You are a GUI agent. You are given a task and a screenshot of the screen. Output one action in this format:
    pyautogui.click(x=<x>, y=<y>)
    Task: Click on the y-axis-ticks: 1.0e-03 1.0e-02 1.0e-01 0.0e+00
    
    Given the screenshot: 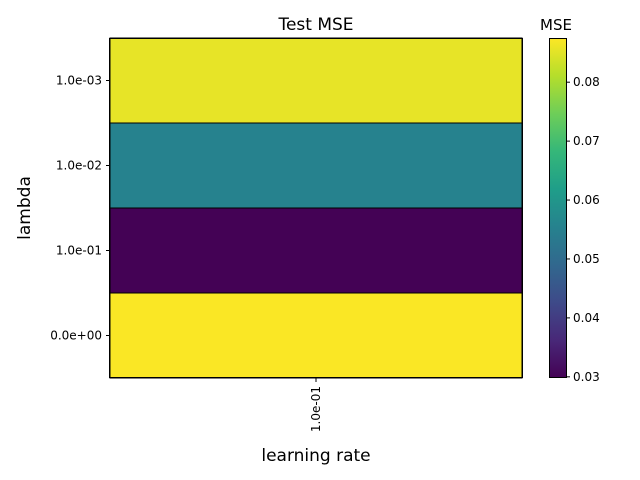 What is the action you would take?
    pyautogui.click(x=80, y=208)
    